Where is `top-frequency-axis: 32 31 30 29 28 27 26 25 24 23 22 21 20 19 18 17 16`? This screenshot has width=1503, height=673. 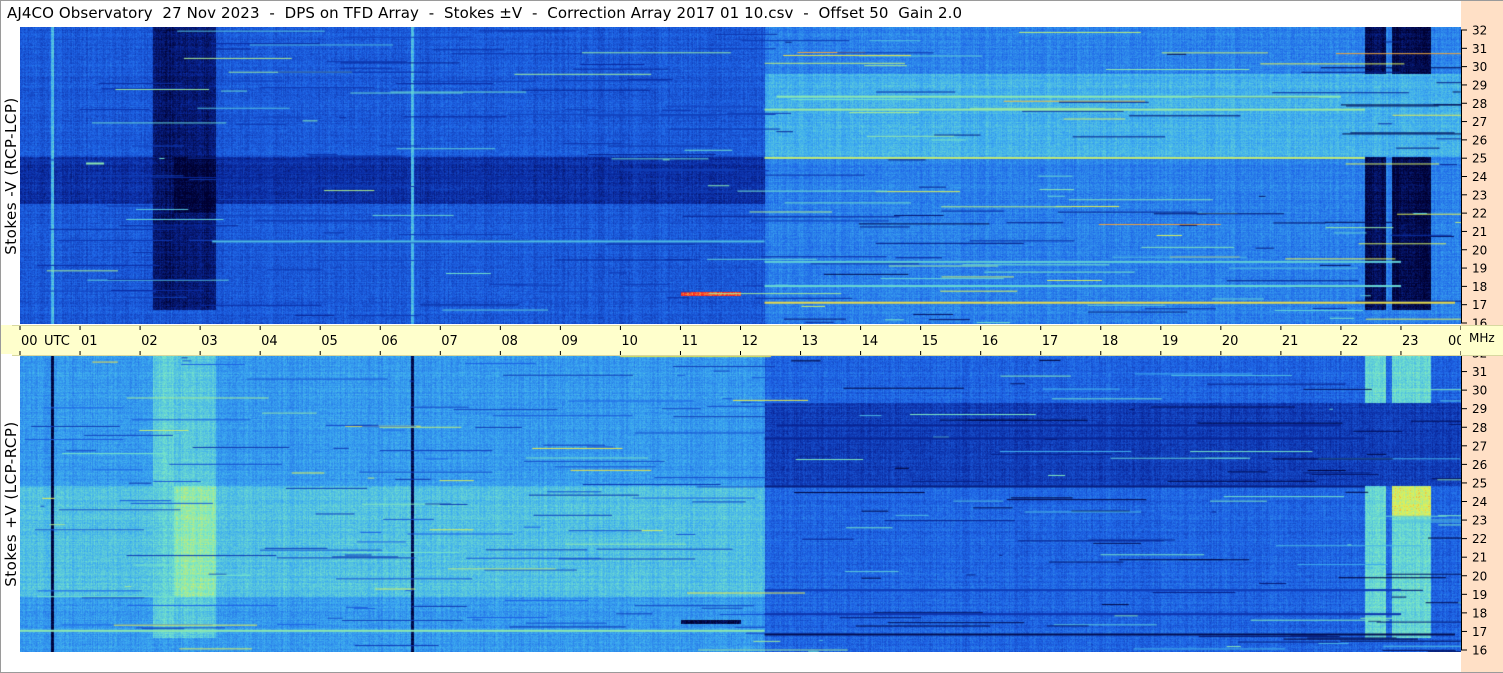 top-frequency-axis: 32 31 30 29 28 27 26 25 24 23 22 21 20 19 18 17 16 is located at coordinates (1482, 165).